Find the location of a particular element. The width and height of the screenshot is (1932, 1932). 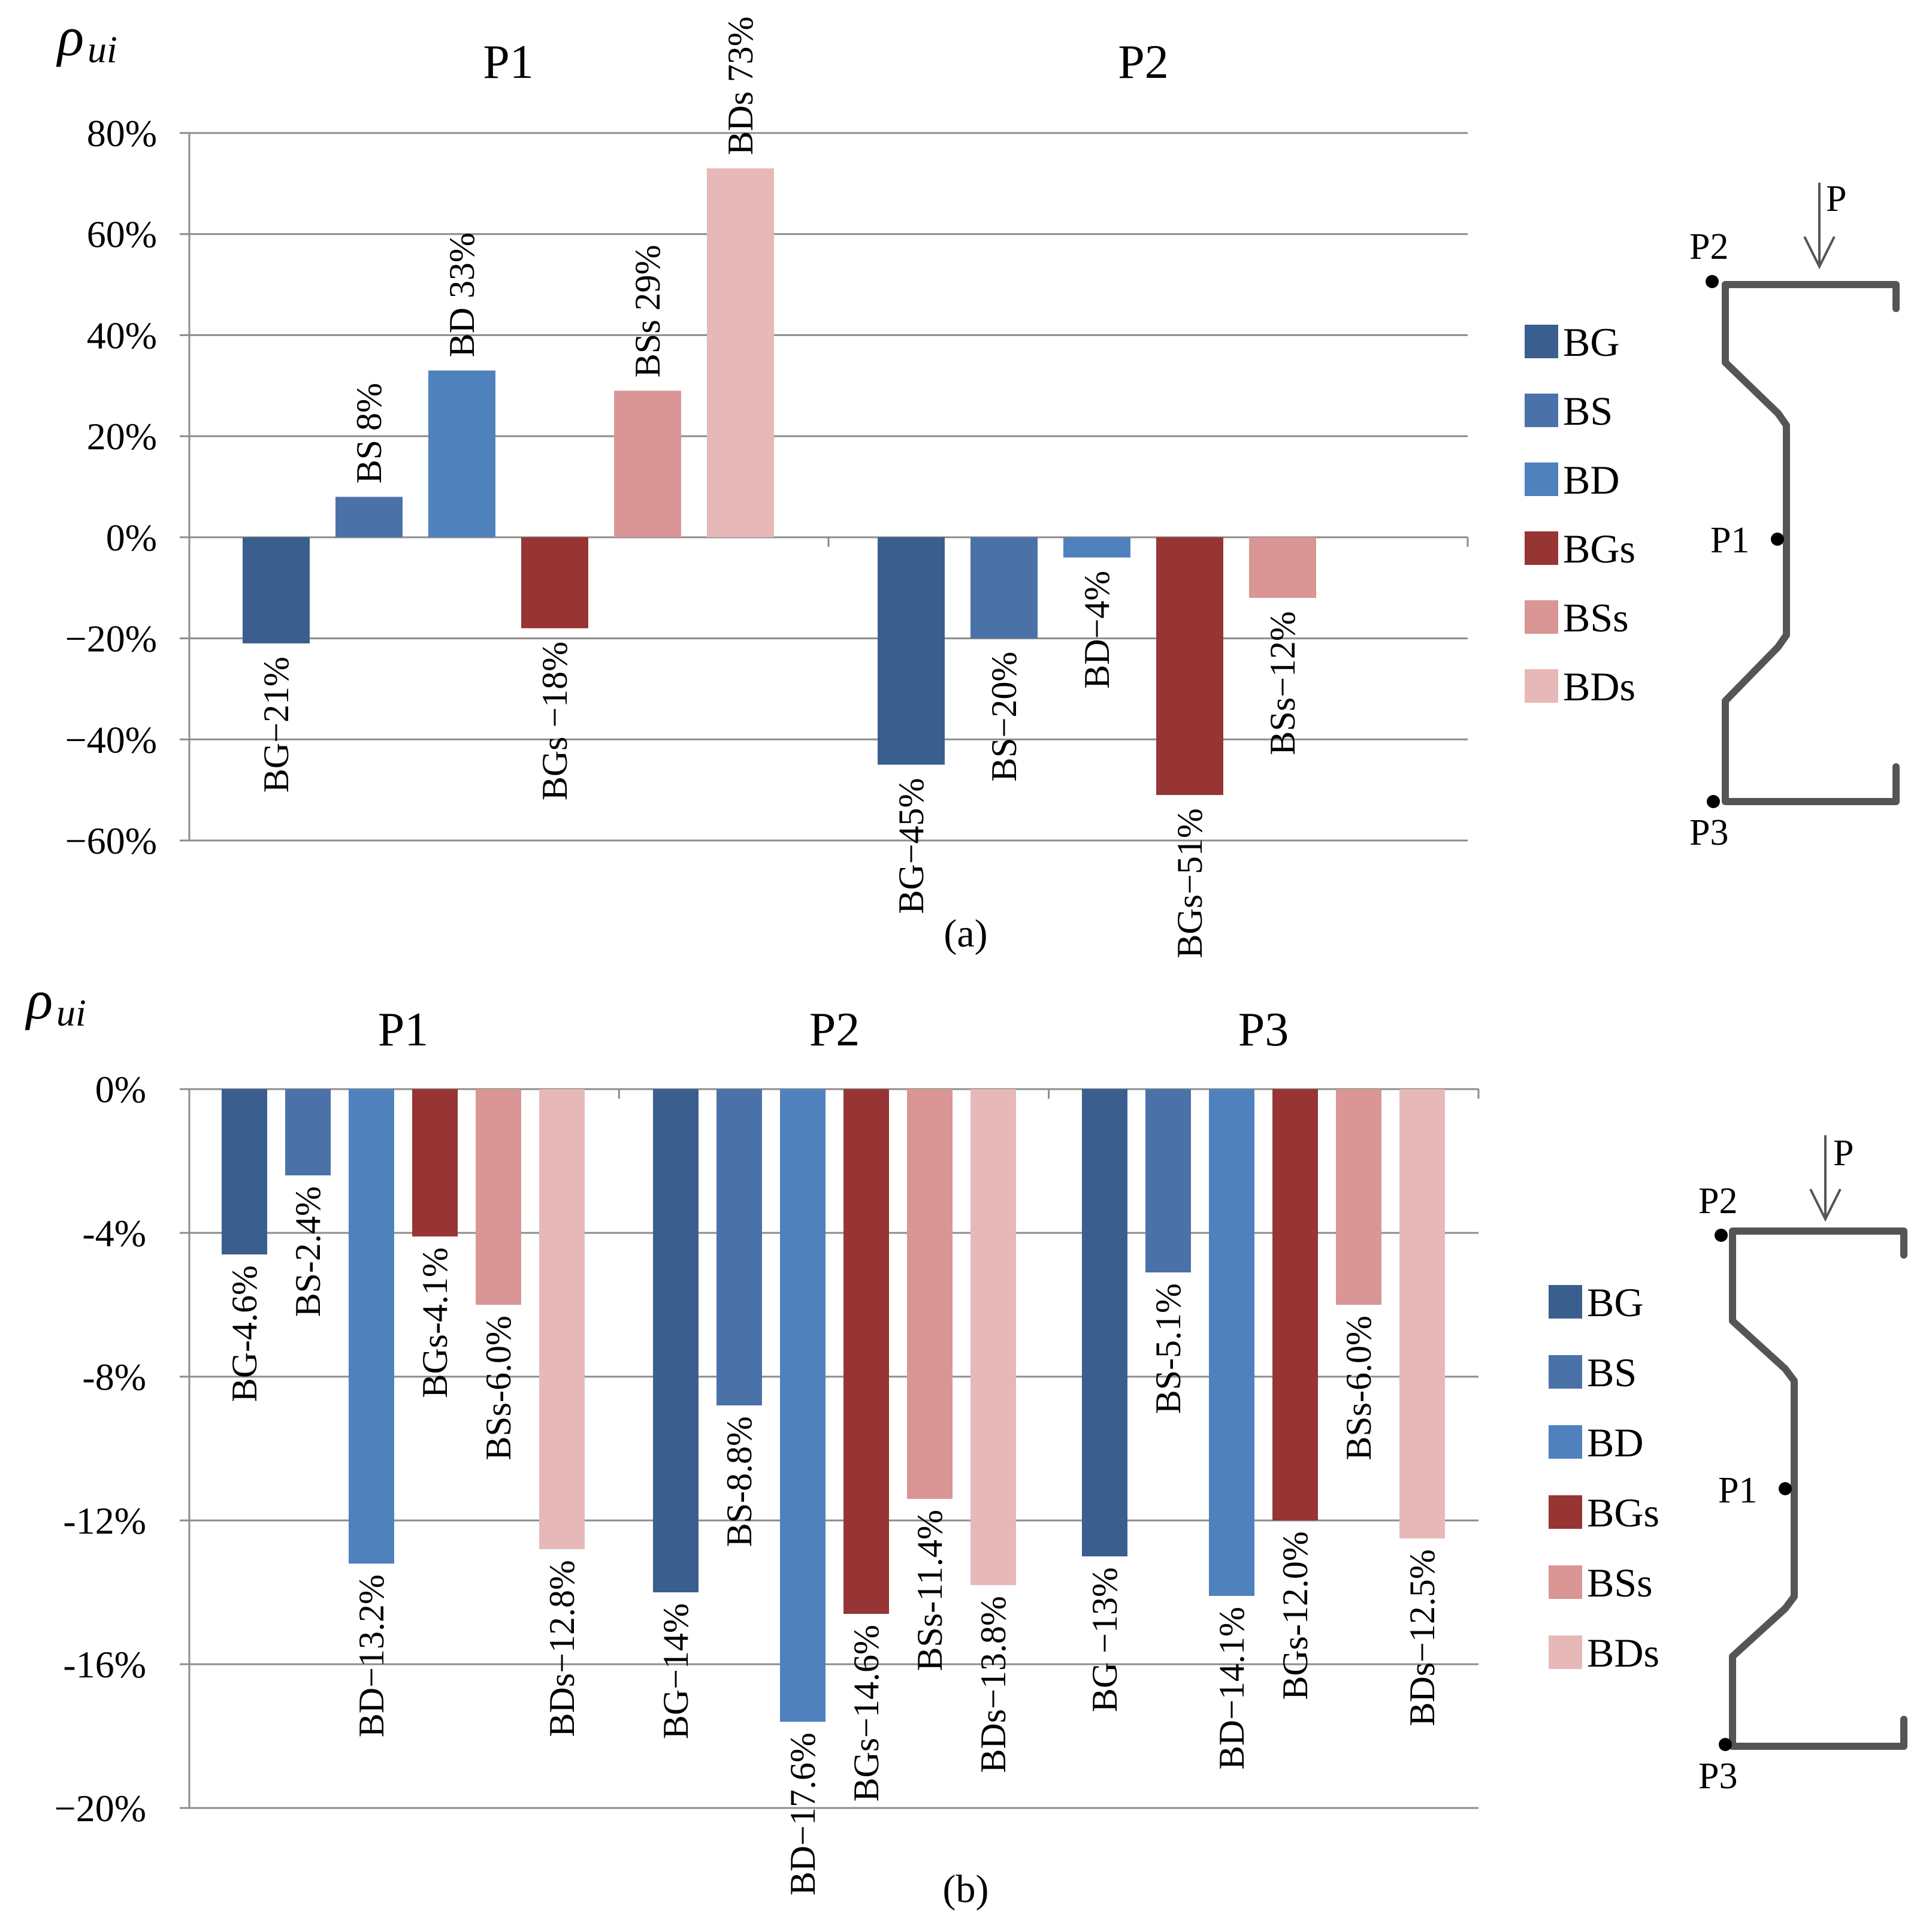

category-title-p3: P3 is located at coordinates (1263, 1029).